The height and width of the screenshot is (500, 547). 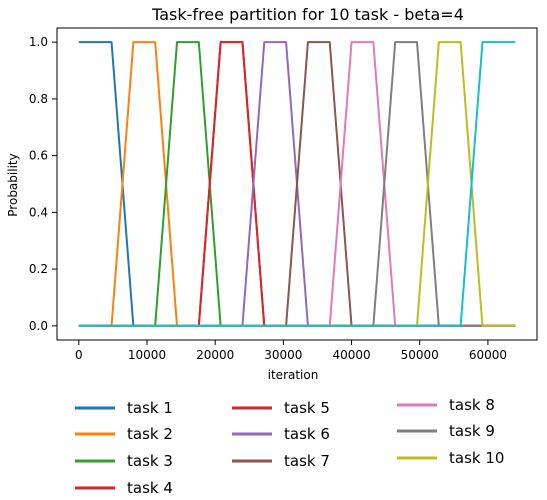 What do you see at coordinates (446, 405) in the screenshot?
I see `legend-item: task 8` at bounding box center [446, 405].